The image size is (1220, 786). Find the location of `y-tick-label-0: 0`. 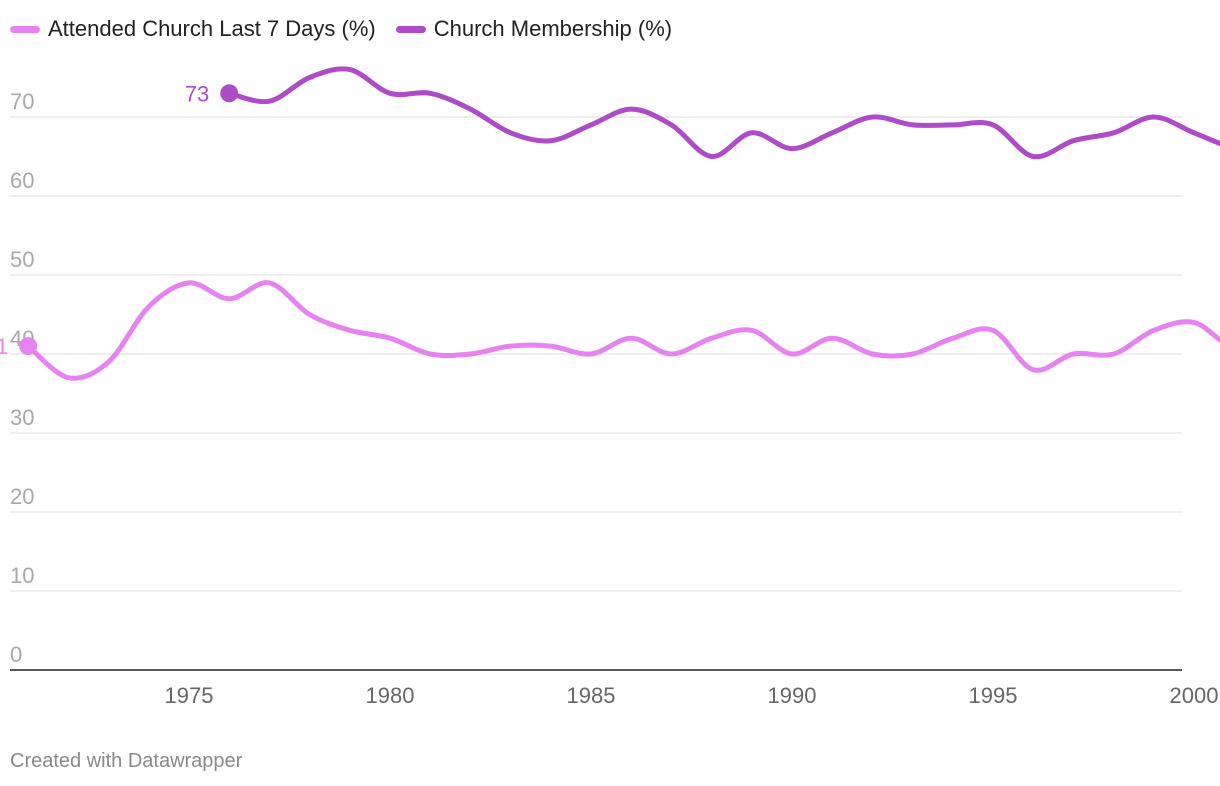

y-tick-label-0: 0 is located at coordinates (16, 654).